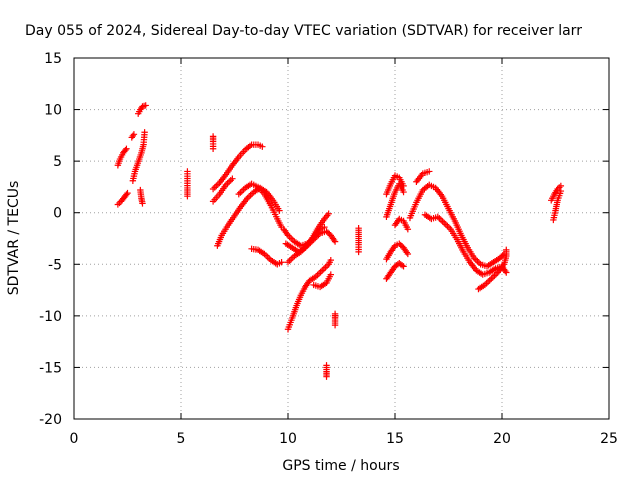  Describe the element at coordinates (340, 466) in the screenshot. I see `x-axis-label: GPS time / hours` at that location.